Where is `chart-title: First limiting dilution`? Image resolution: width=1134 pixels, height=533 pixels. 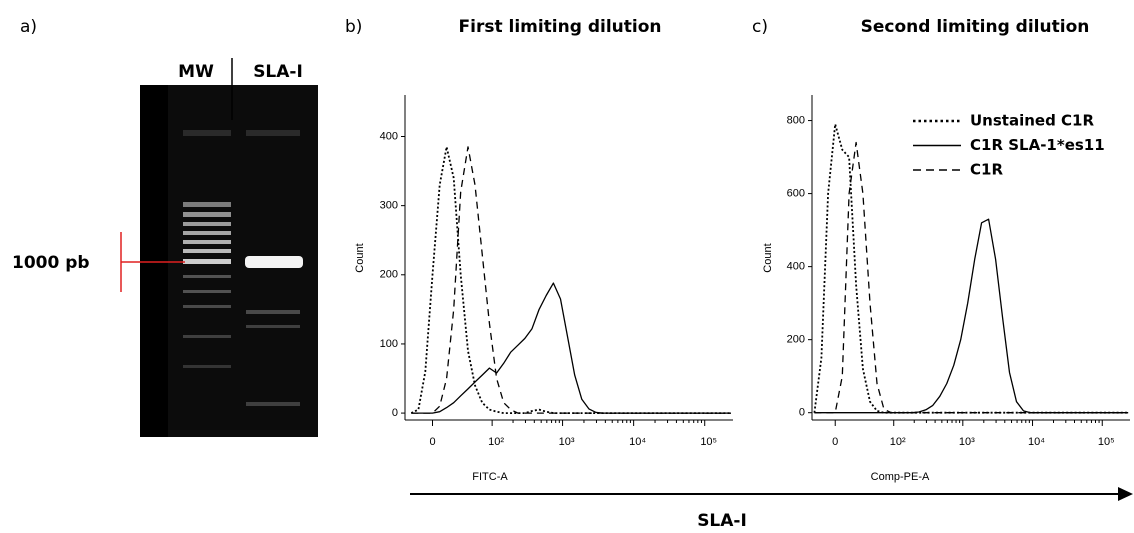 chart-title: First limiting dilution is located at coordinates (560, 27).